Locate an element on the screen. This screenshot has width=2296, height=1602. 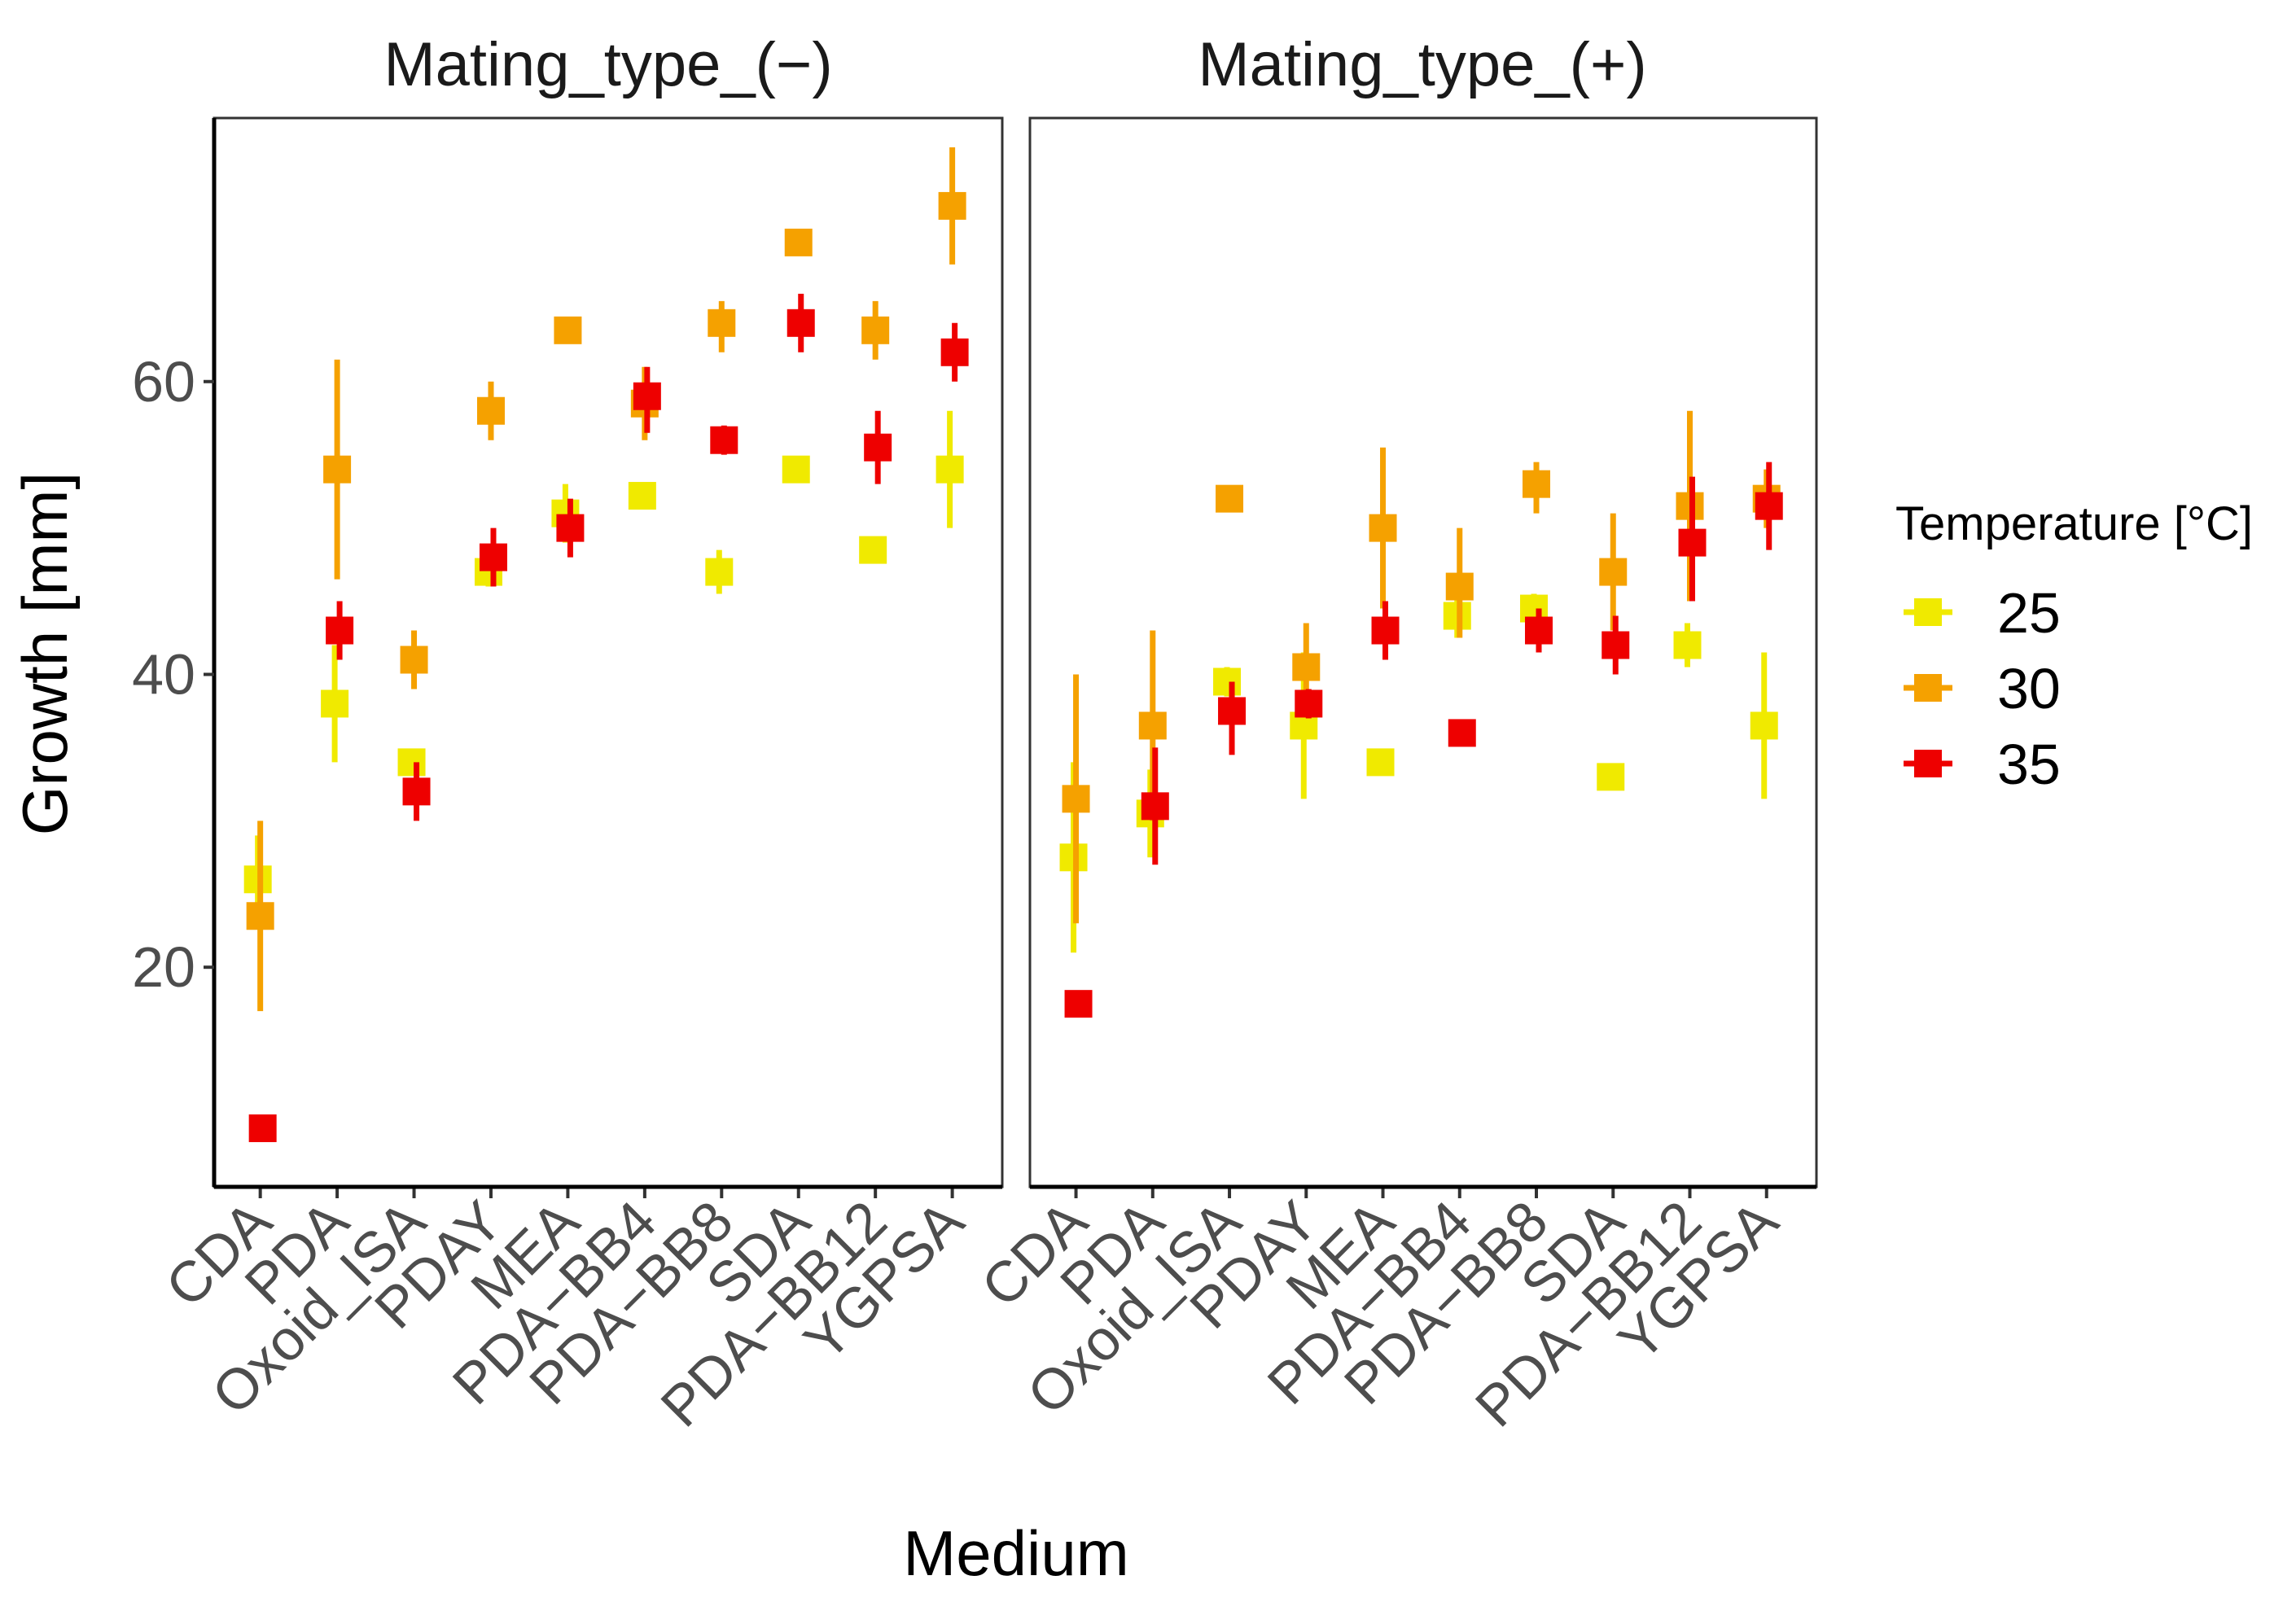
y-axis-title: Growth [mm] is located at coordinates (45, 653).